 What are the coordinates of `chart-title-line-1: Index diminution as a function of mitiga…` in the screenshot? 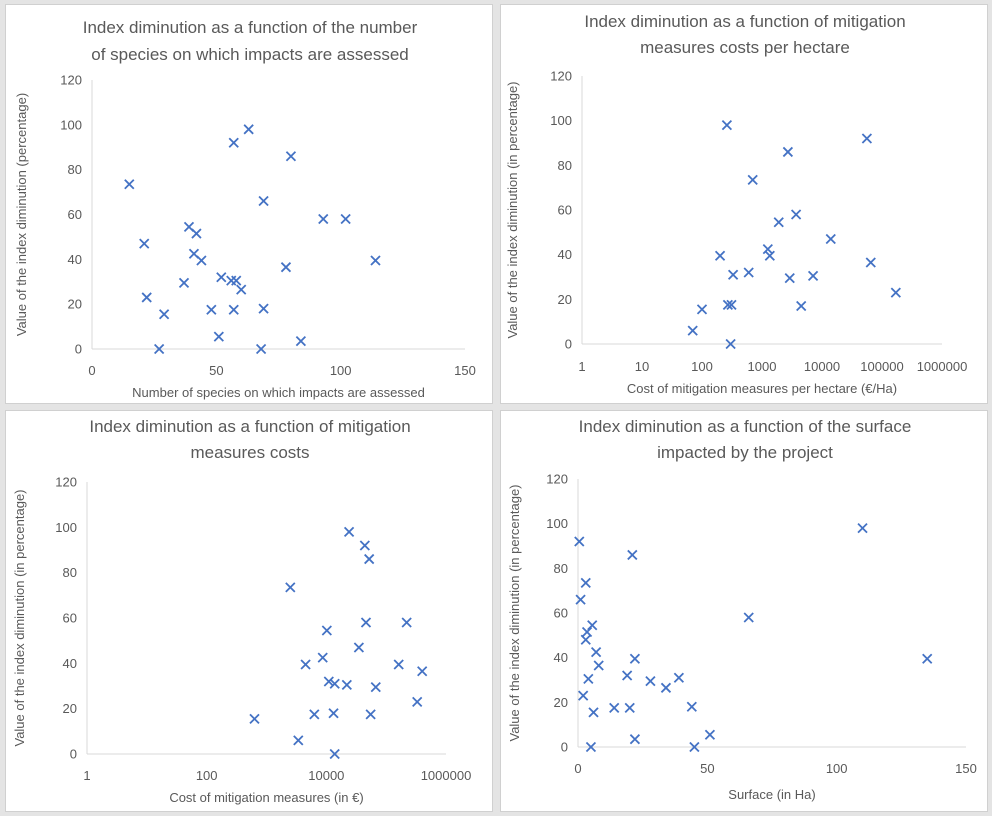 It's located at (249, 426).